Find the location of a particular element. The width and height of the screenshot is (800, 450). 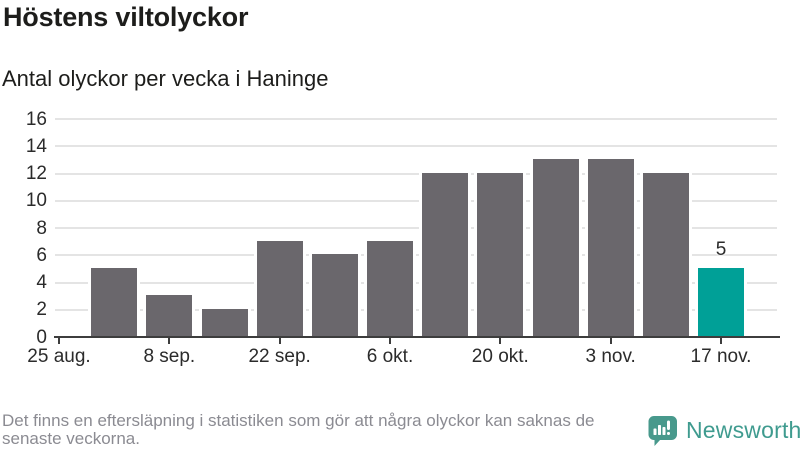

y-tick-label: 6 is located at coordinates (41, 255).